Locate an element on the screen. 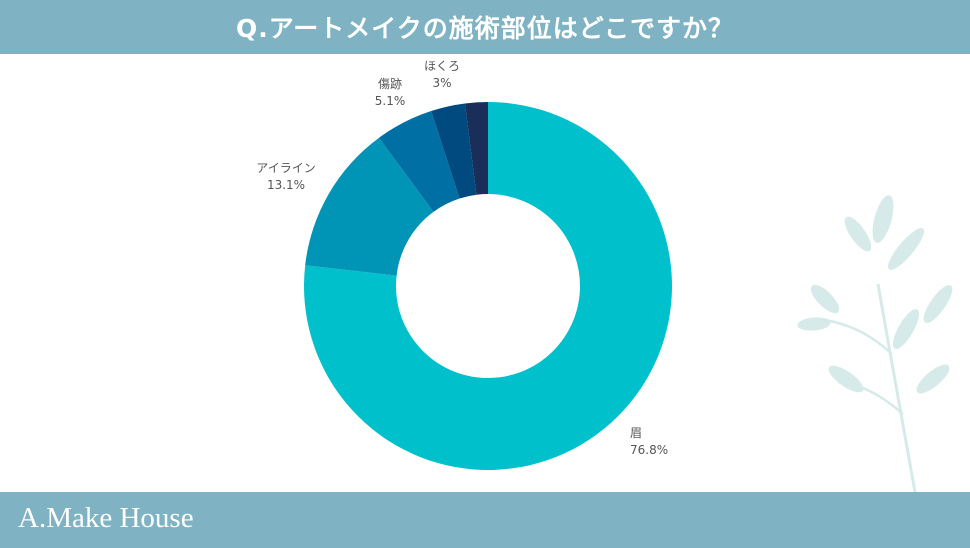 This screenshot has width=970, height=548. slice-value-label: 3% is located at coordinates (441, 83).